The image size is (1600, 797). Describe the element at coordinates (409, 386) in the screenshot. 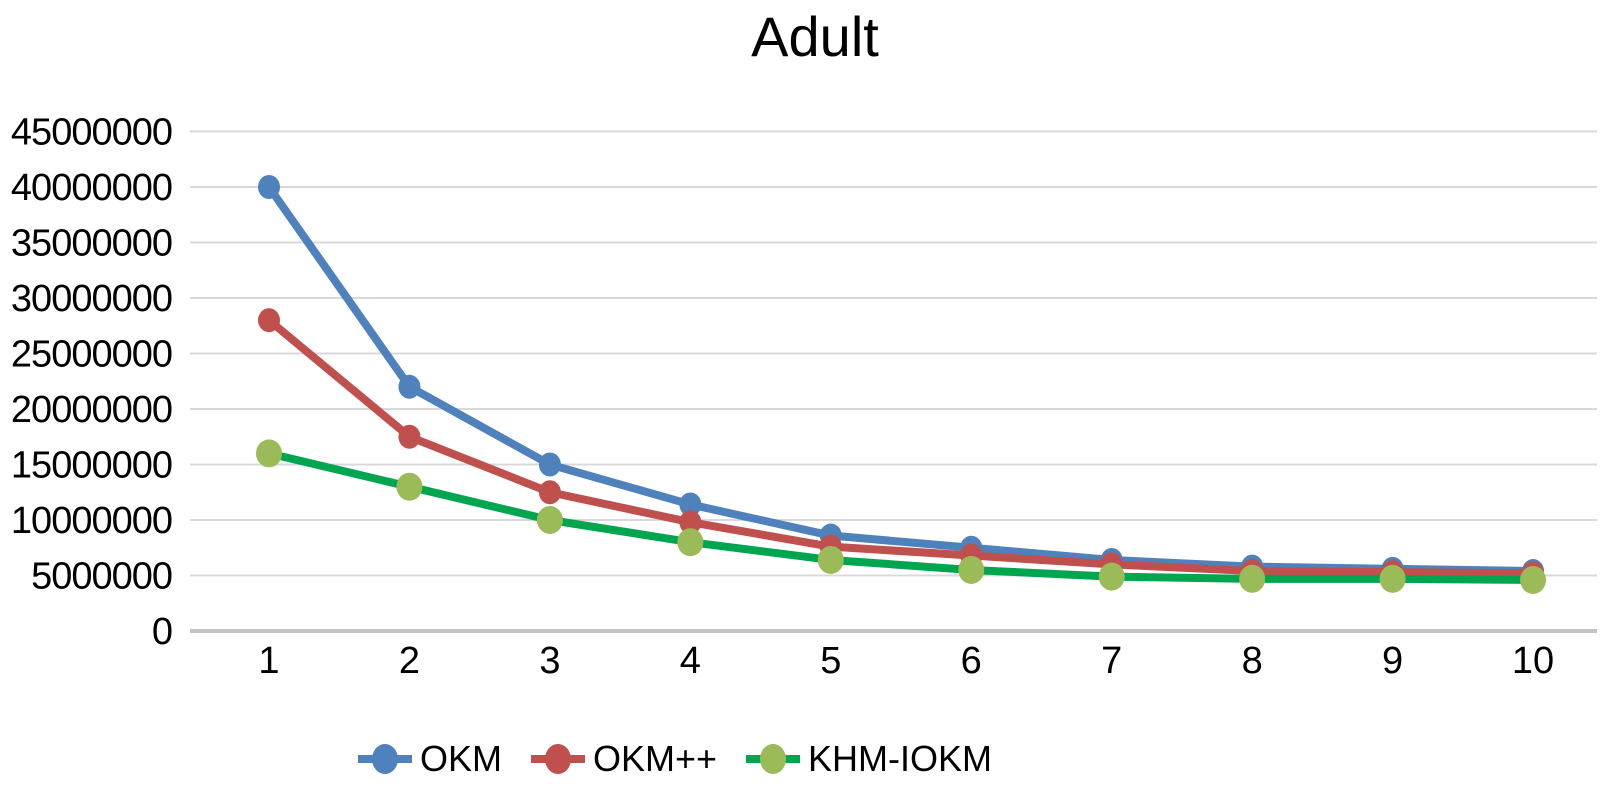

I see `data-point-OKM-x2` at that location.